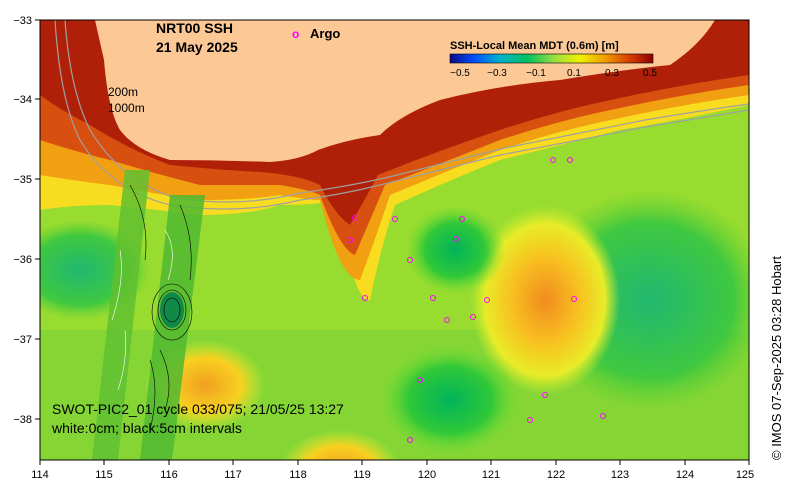 This screenshot has height=492, width=791. What do you see at coordinates (325, 33) in the screenshot?
I see `argo-legend-label: Argo` at bounding box center [325, 33].